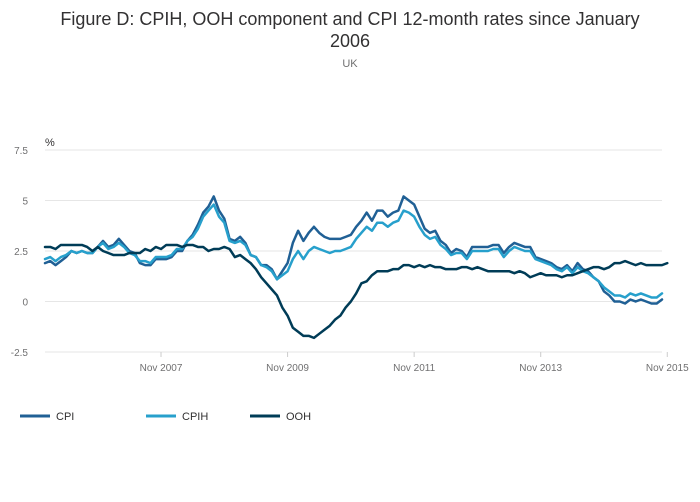  What do you see at coordinates (33, 248) in the screenshot?
I see `y-axis: 7.5 5 2.5 0 -2.5%` at bounding box center [33, 248].